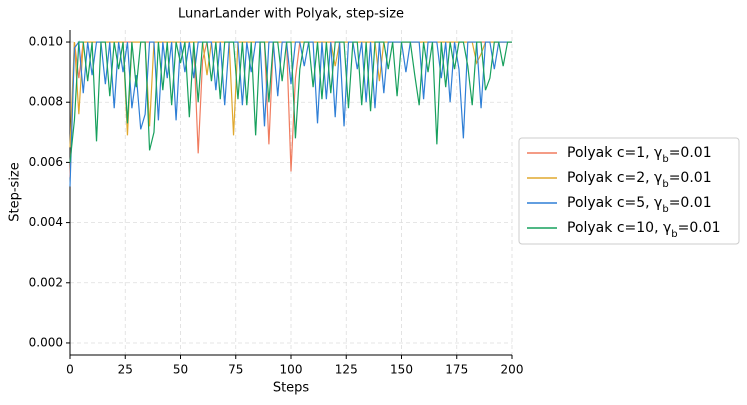 Image resolution: width=747 pixels, height=405 pixels. I want to click on y-tick-label: 0.010, so click(46, 42).